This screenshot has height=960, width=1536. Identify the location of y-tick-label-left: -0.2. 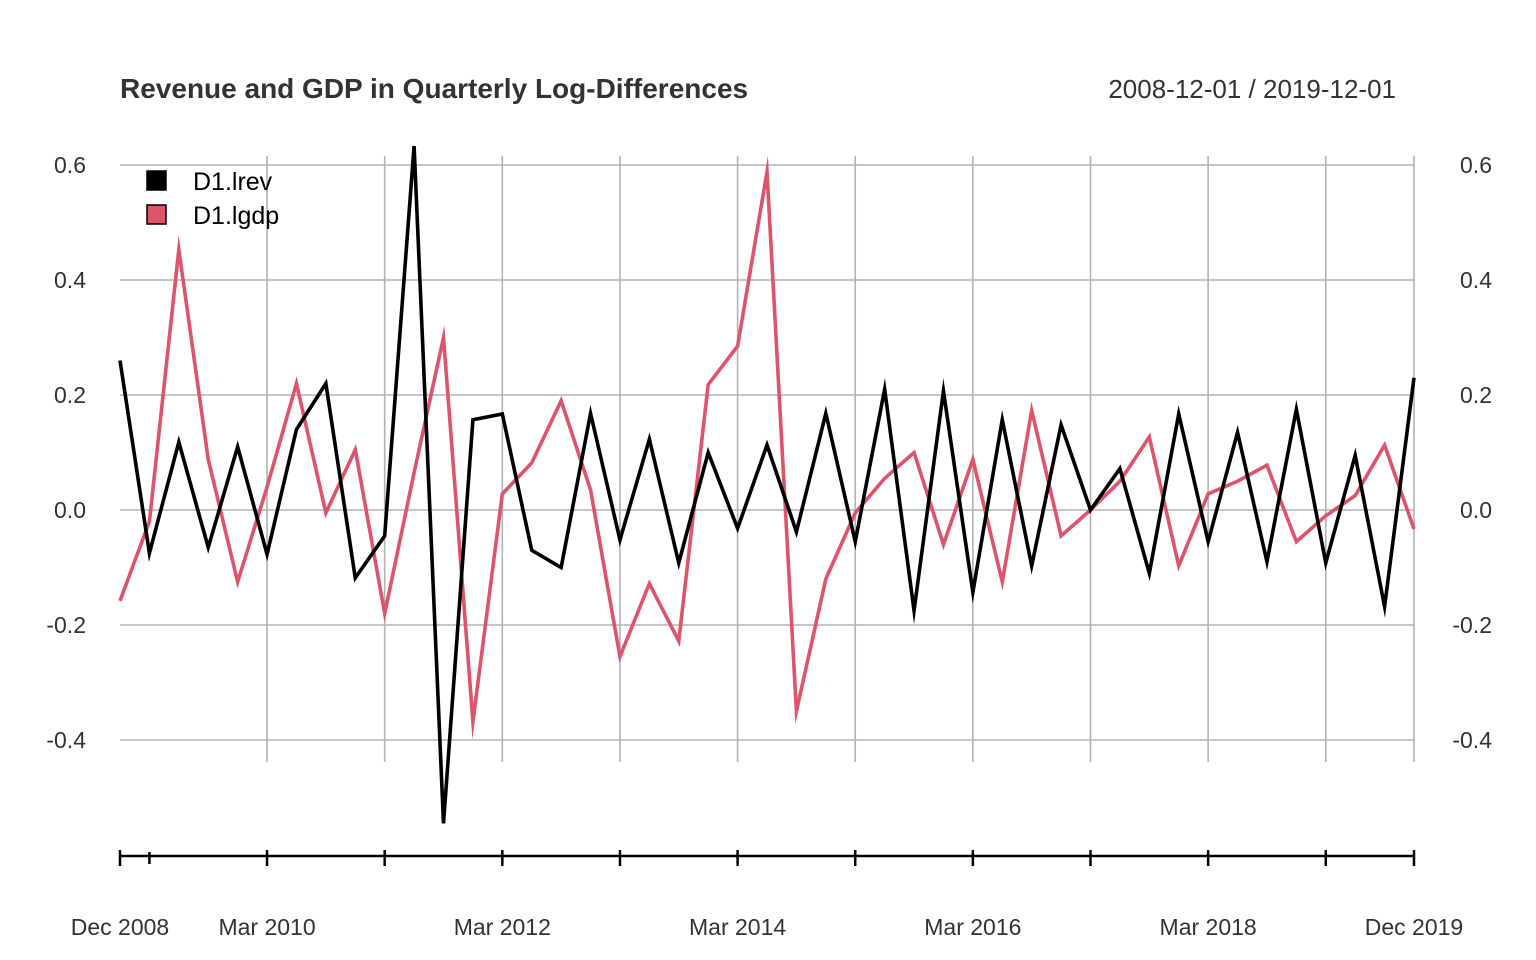
(66, 625).